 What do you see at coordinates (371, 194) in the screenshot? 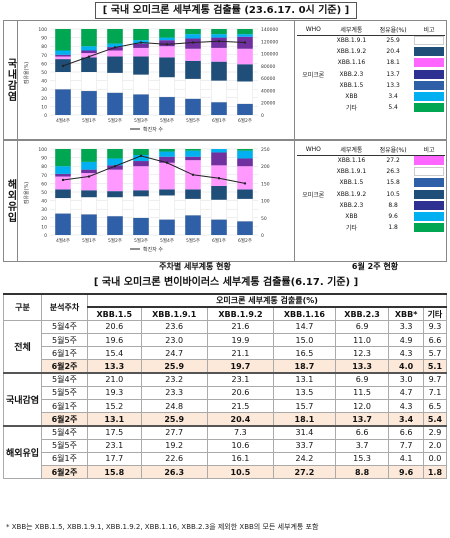
I see `legend-row: XBB.1.9.2 10.5` at bounding box center [371, 194].